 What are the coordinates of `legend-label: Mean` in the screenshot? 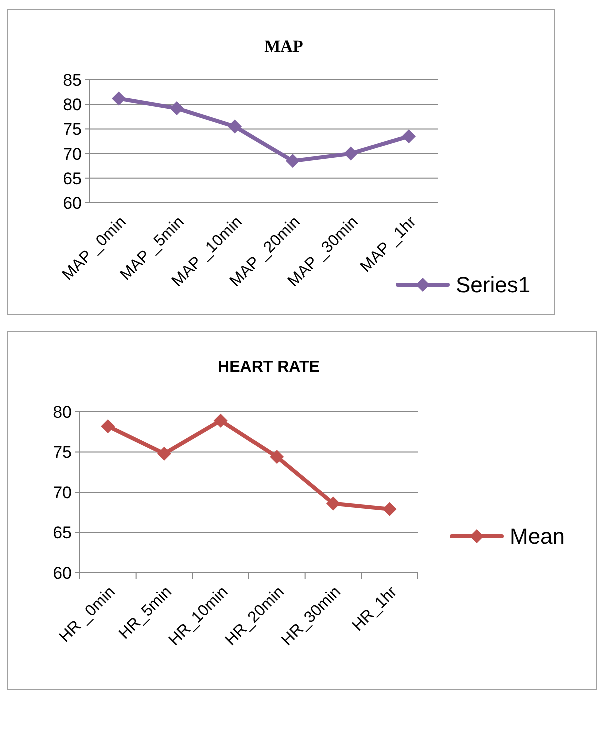 It's located at (538, 537).